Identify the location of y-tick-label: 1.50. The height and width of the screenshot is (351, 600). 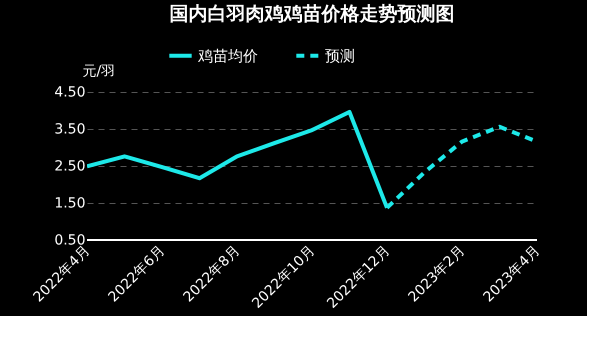
(70, 204).